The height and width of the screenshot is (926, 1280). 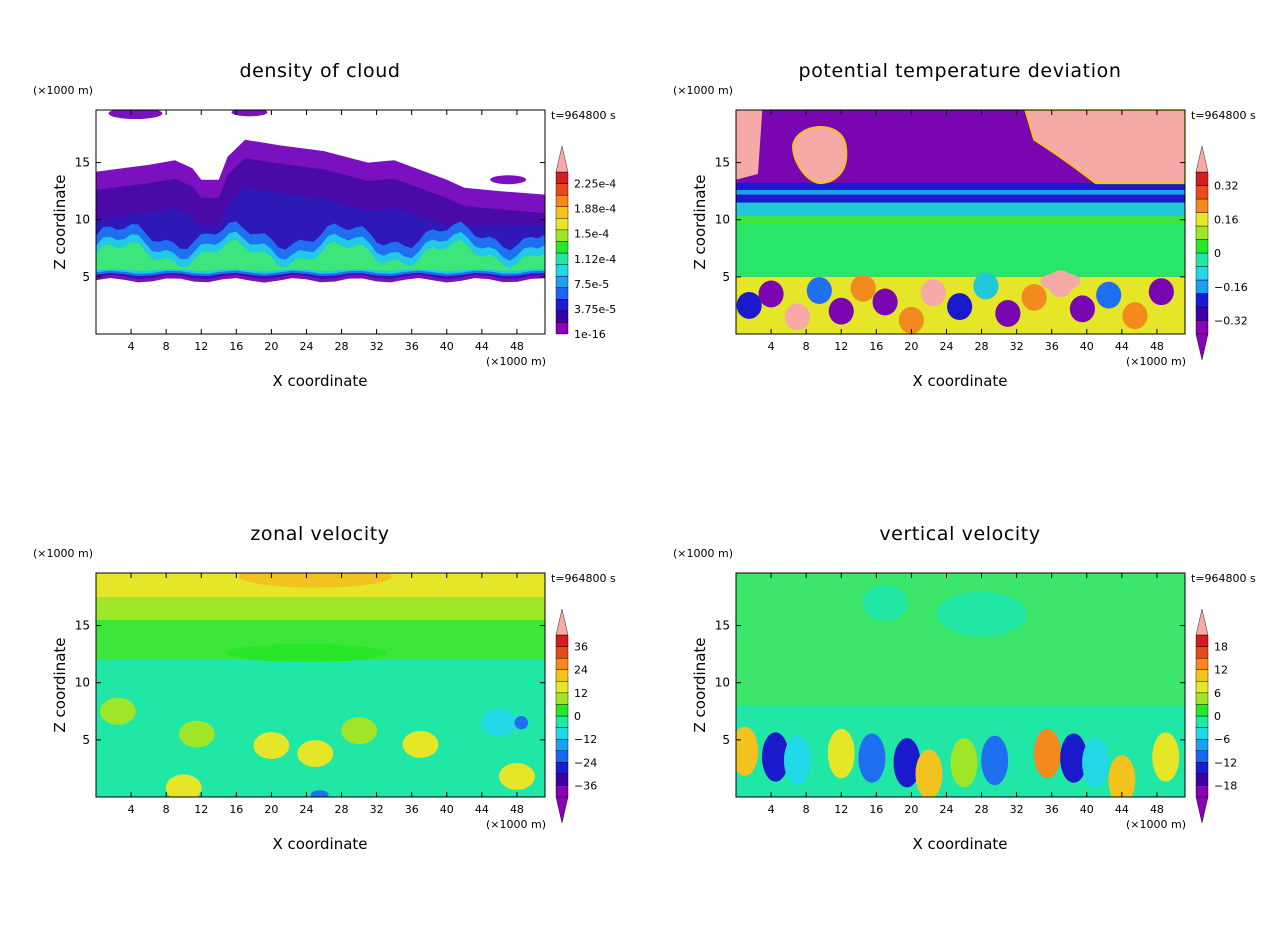 What do you see at coordinates (960, 209) in the screenshot?
I see `theta-cyan-band` at bounding box center [960, 209].